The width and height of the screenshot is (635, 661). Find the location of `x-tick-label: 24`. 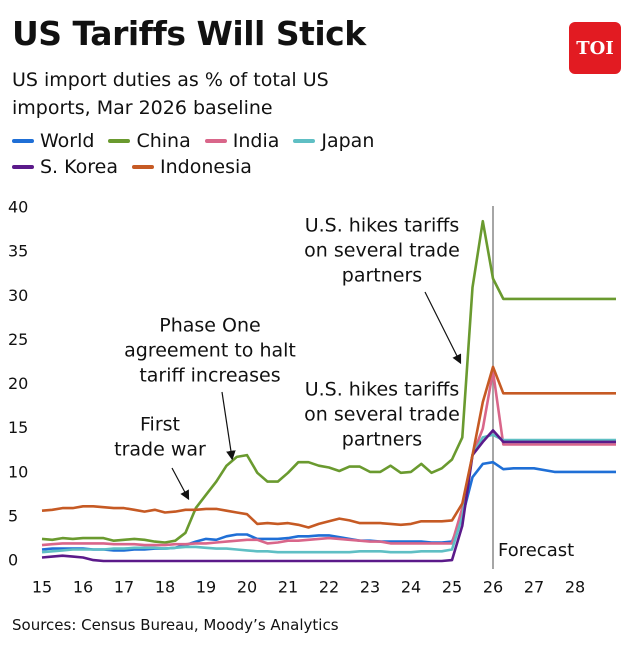

x-tick-label: 24 is located at coordinates (411, 587).